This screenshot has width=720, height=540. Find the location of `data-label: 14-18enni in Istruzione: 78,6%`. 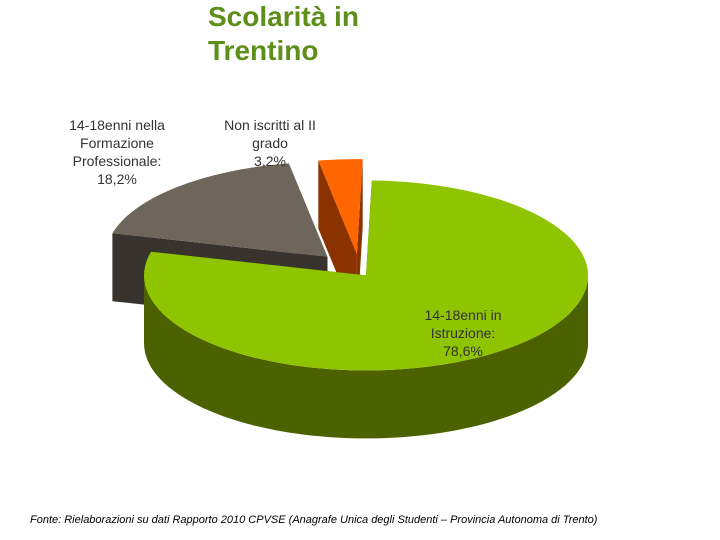

data-label: 14-18enni in Istruzione: 78,6% is located at coordinates (463, 333).